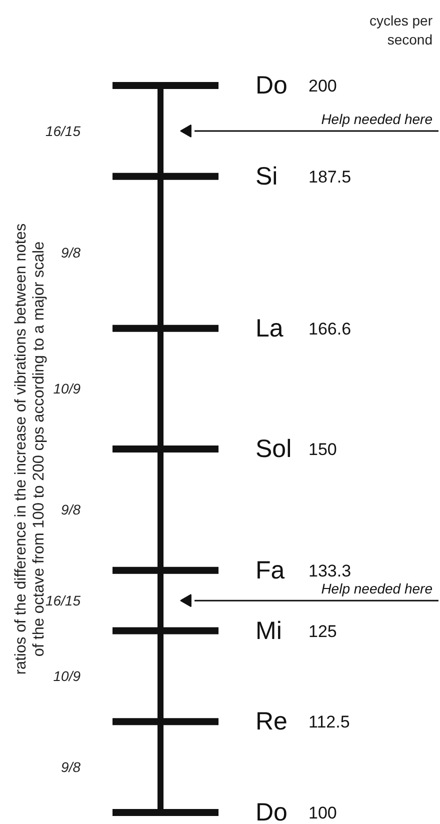 This screenshot has width=440, height=824. Describe the element at coordinates (269, 630) in the screenshot. I see `category-label: Mi` at that location.